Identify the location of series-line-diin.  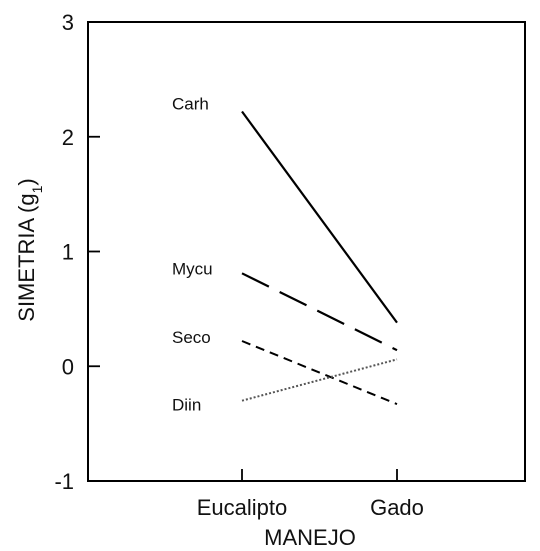
(319, 380).